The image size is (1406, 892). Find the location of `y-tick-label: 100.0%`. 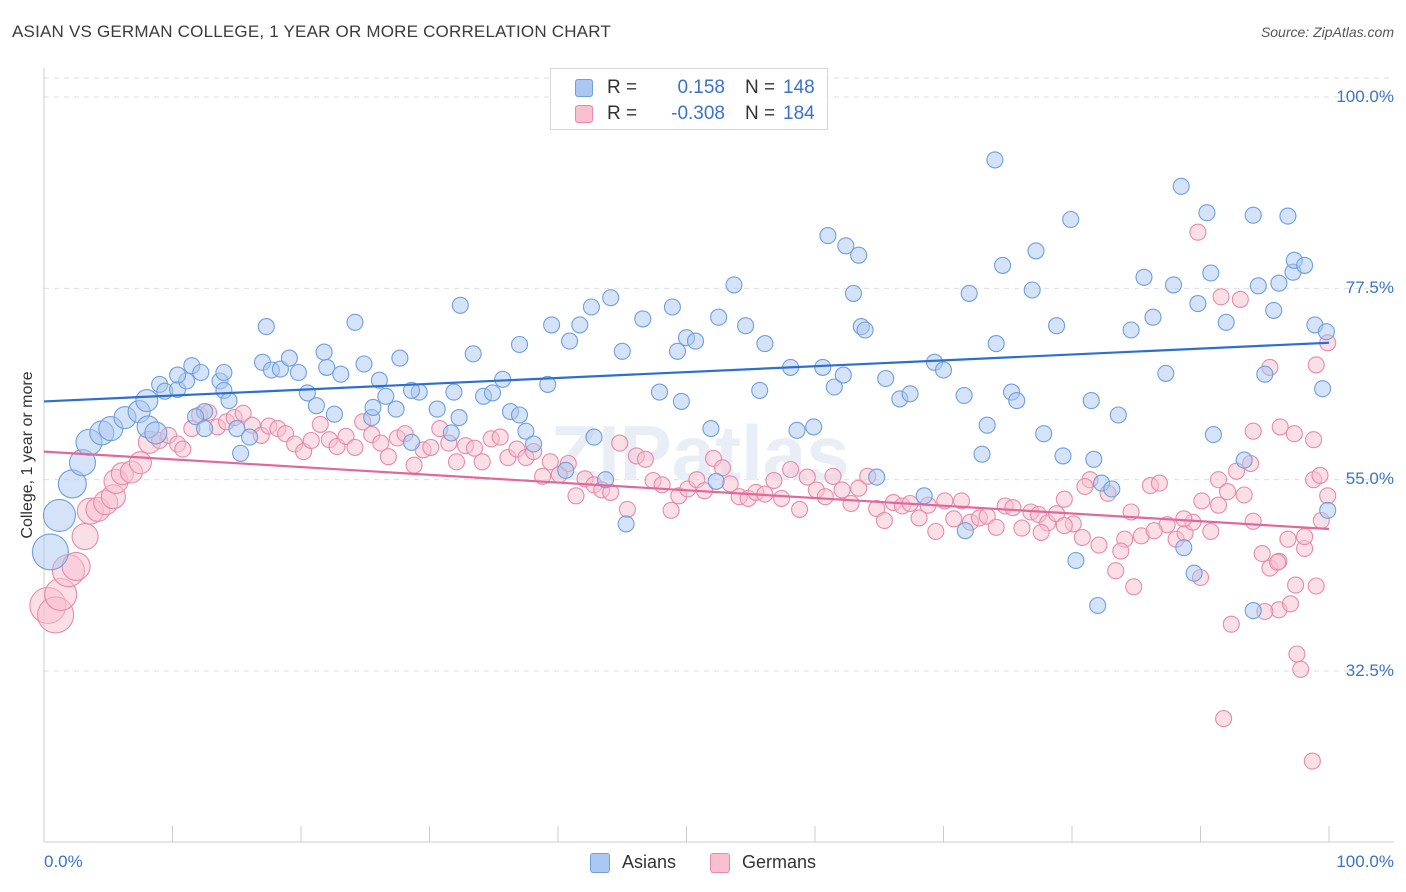

y-tick-label: 100.0% is located at coordinates (1365, 96).